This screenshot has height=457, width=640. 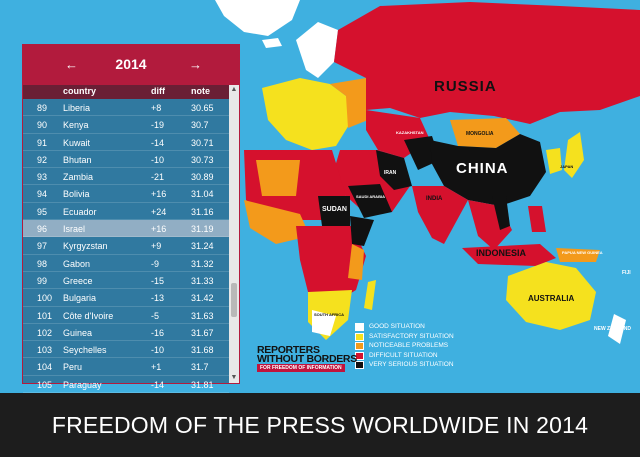 What do you see at coordinates (501, 253) in the screenshot?
I see `indonesia-label: INDONESIA` at bounding box center [501, 253].